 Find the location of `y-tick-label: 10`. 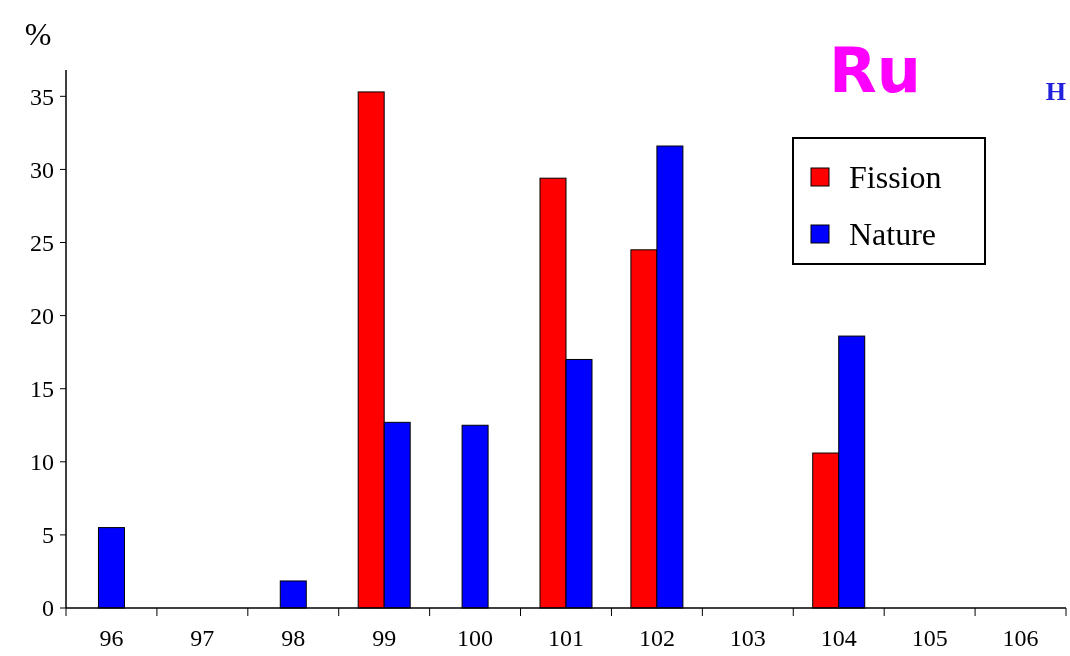

y-tick-label: 10 is located at coordinates (42, 462).